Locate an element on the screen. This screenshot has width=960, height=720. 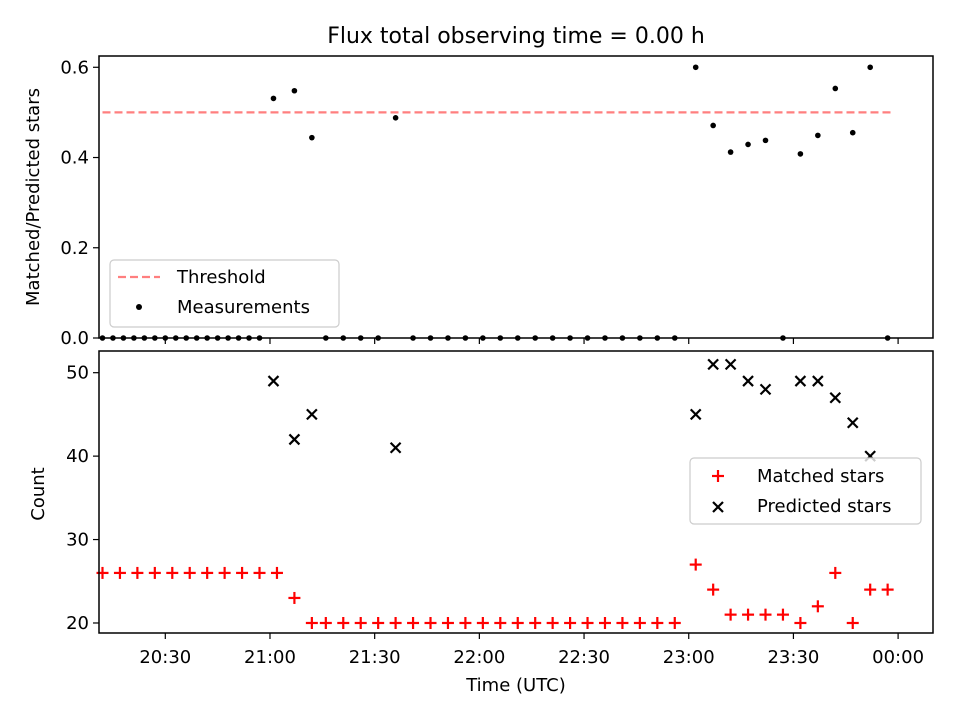
count-x-tick-label: 21:00 is located at coordinates (270, 657).